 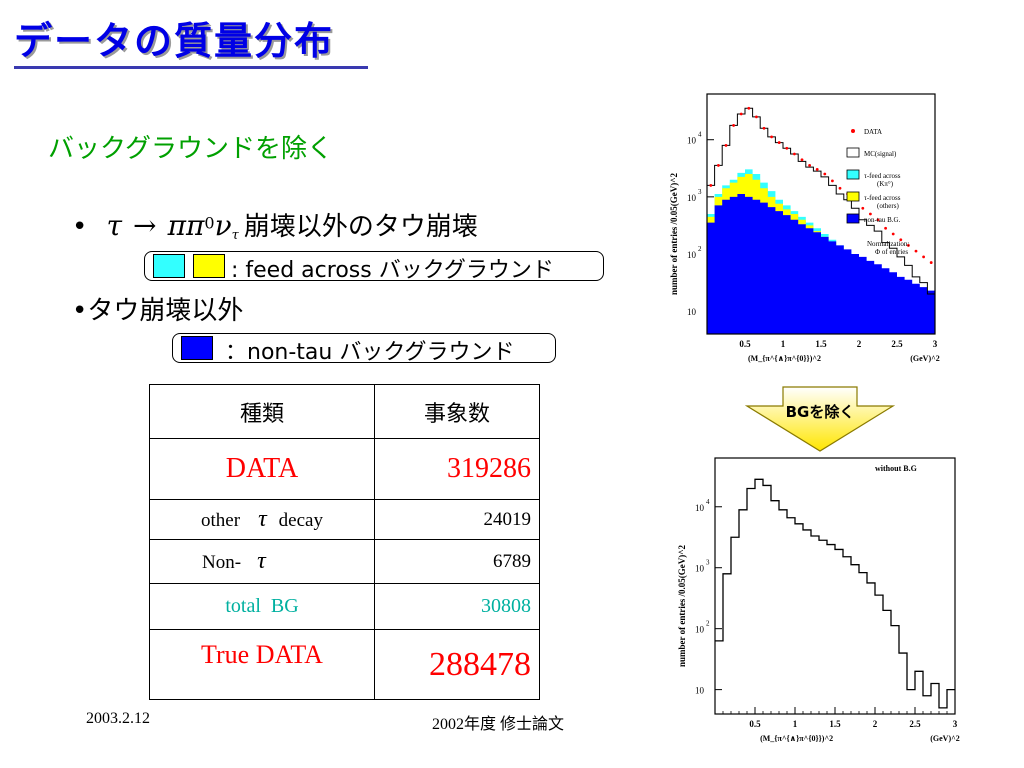 What do you see at coordinates (158, 311) in the screenshot?
I see `bullet-non-tau: •タウ崩壊以外` at bounding box center [158, 311].